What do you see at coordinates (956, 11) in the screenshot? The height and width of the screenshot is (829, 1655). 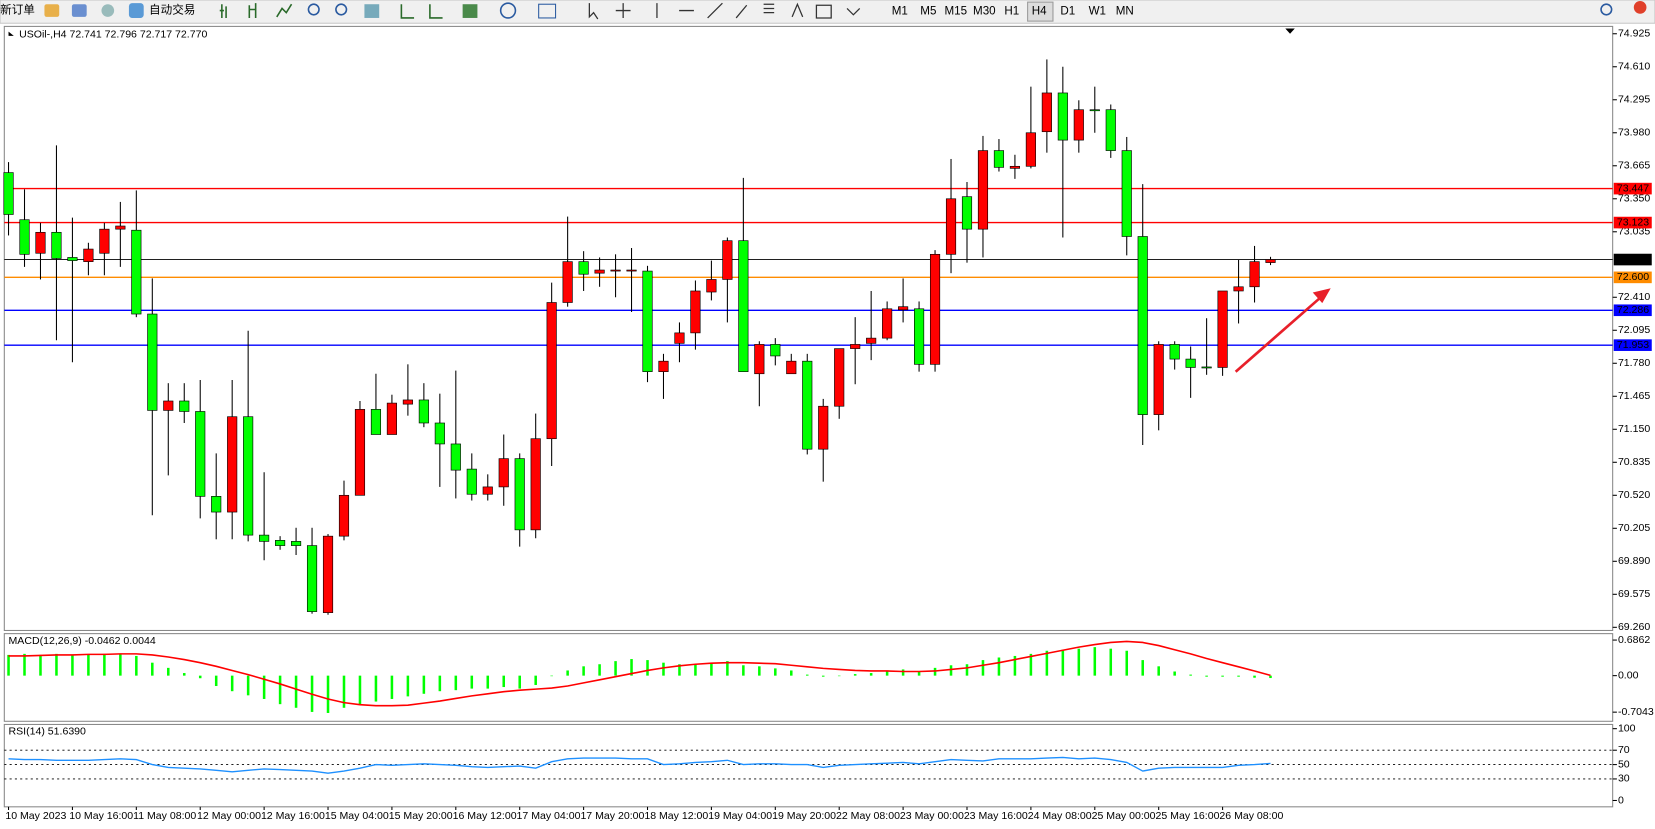 I see `timeframe-button: M15` at bounding box center [956, 11].